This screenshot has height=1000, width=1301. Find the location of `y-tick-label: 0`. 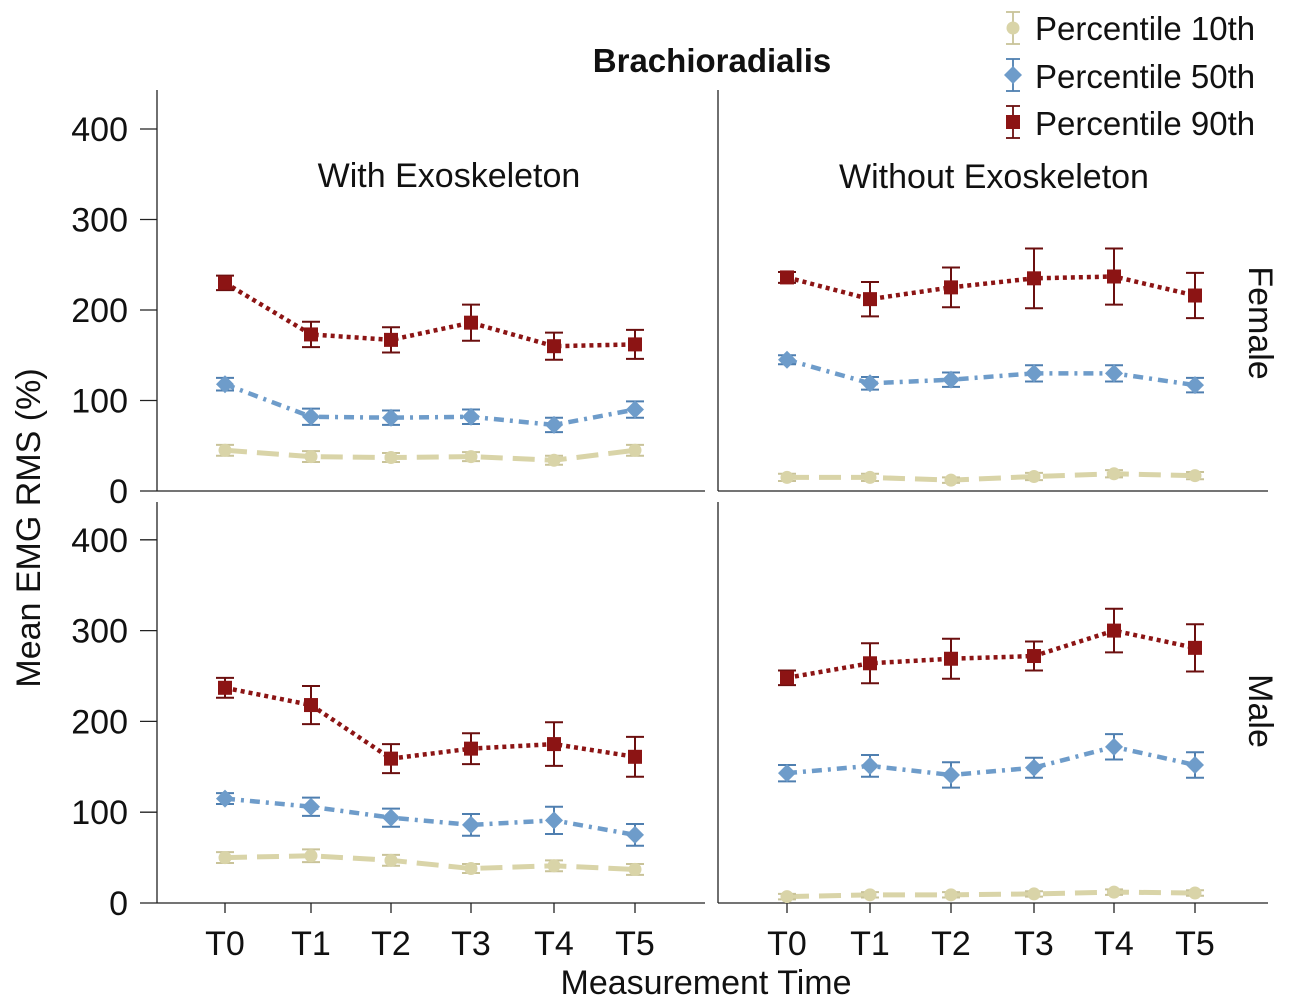

y-tick-label: 0 is located at coordinates (118, 904).